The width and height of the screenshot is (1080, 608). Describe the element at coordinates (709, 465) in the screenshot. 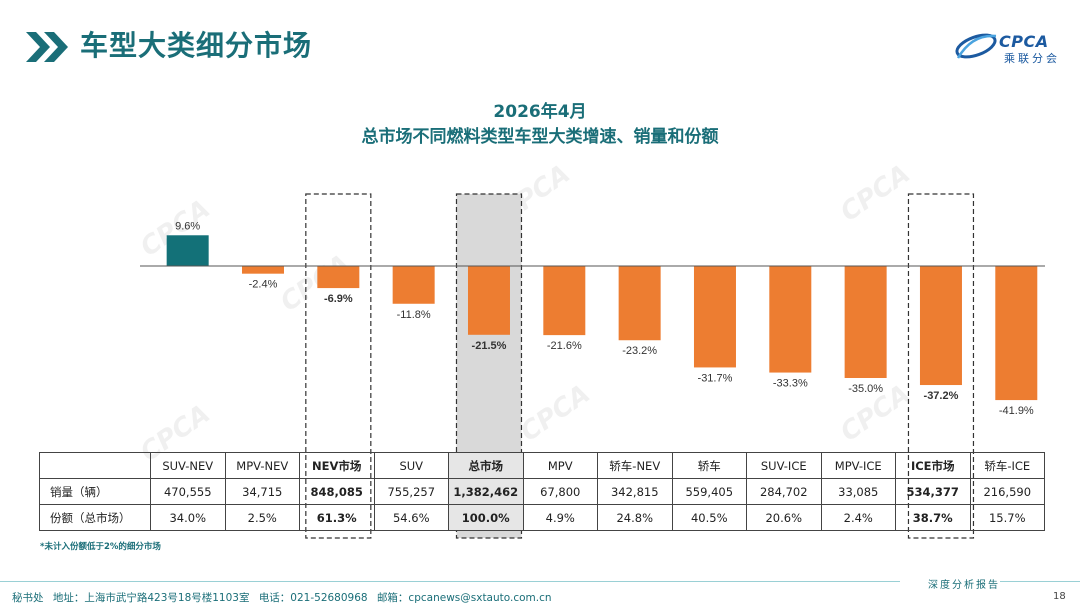

I see `column-header: 轿车` at that location.